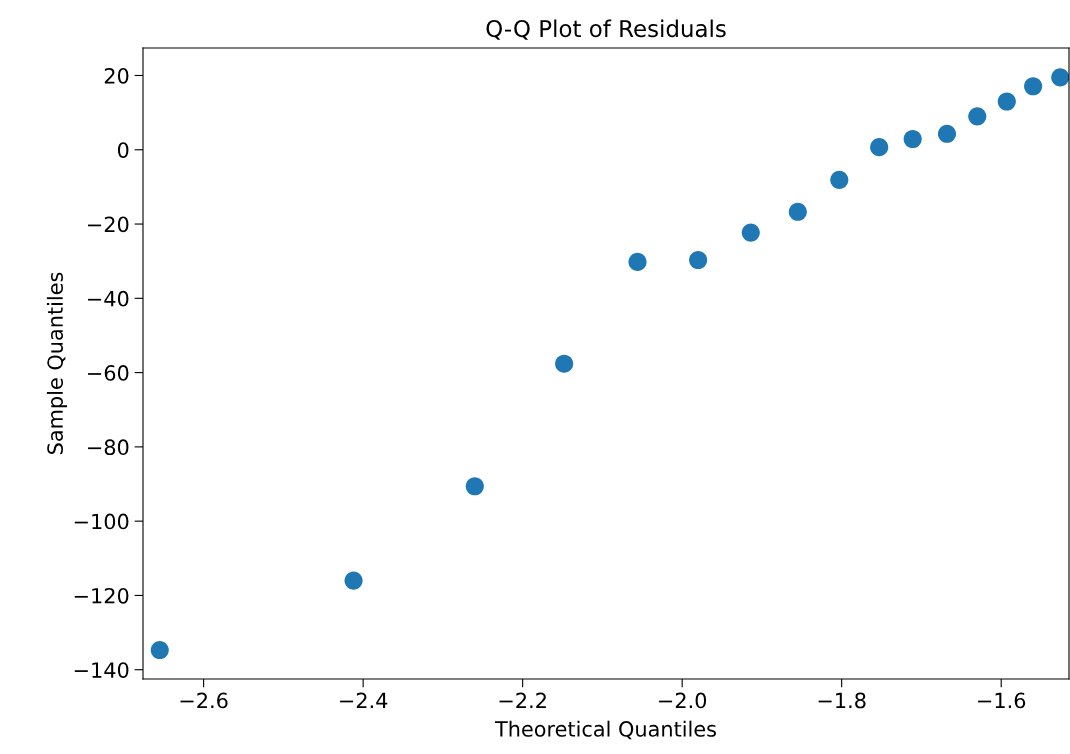  What do you see at coordinates (101, 521) in the screenshot?
I see `y-tick-label: −100` at bounding box center [101, 521].